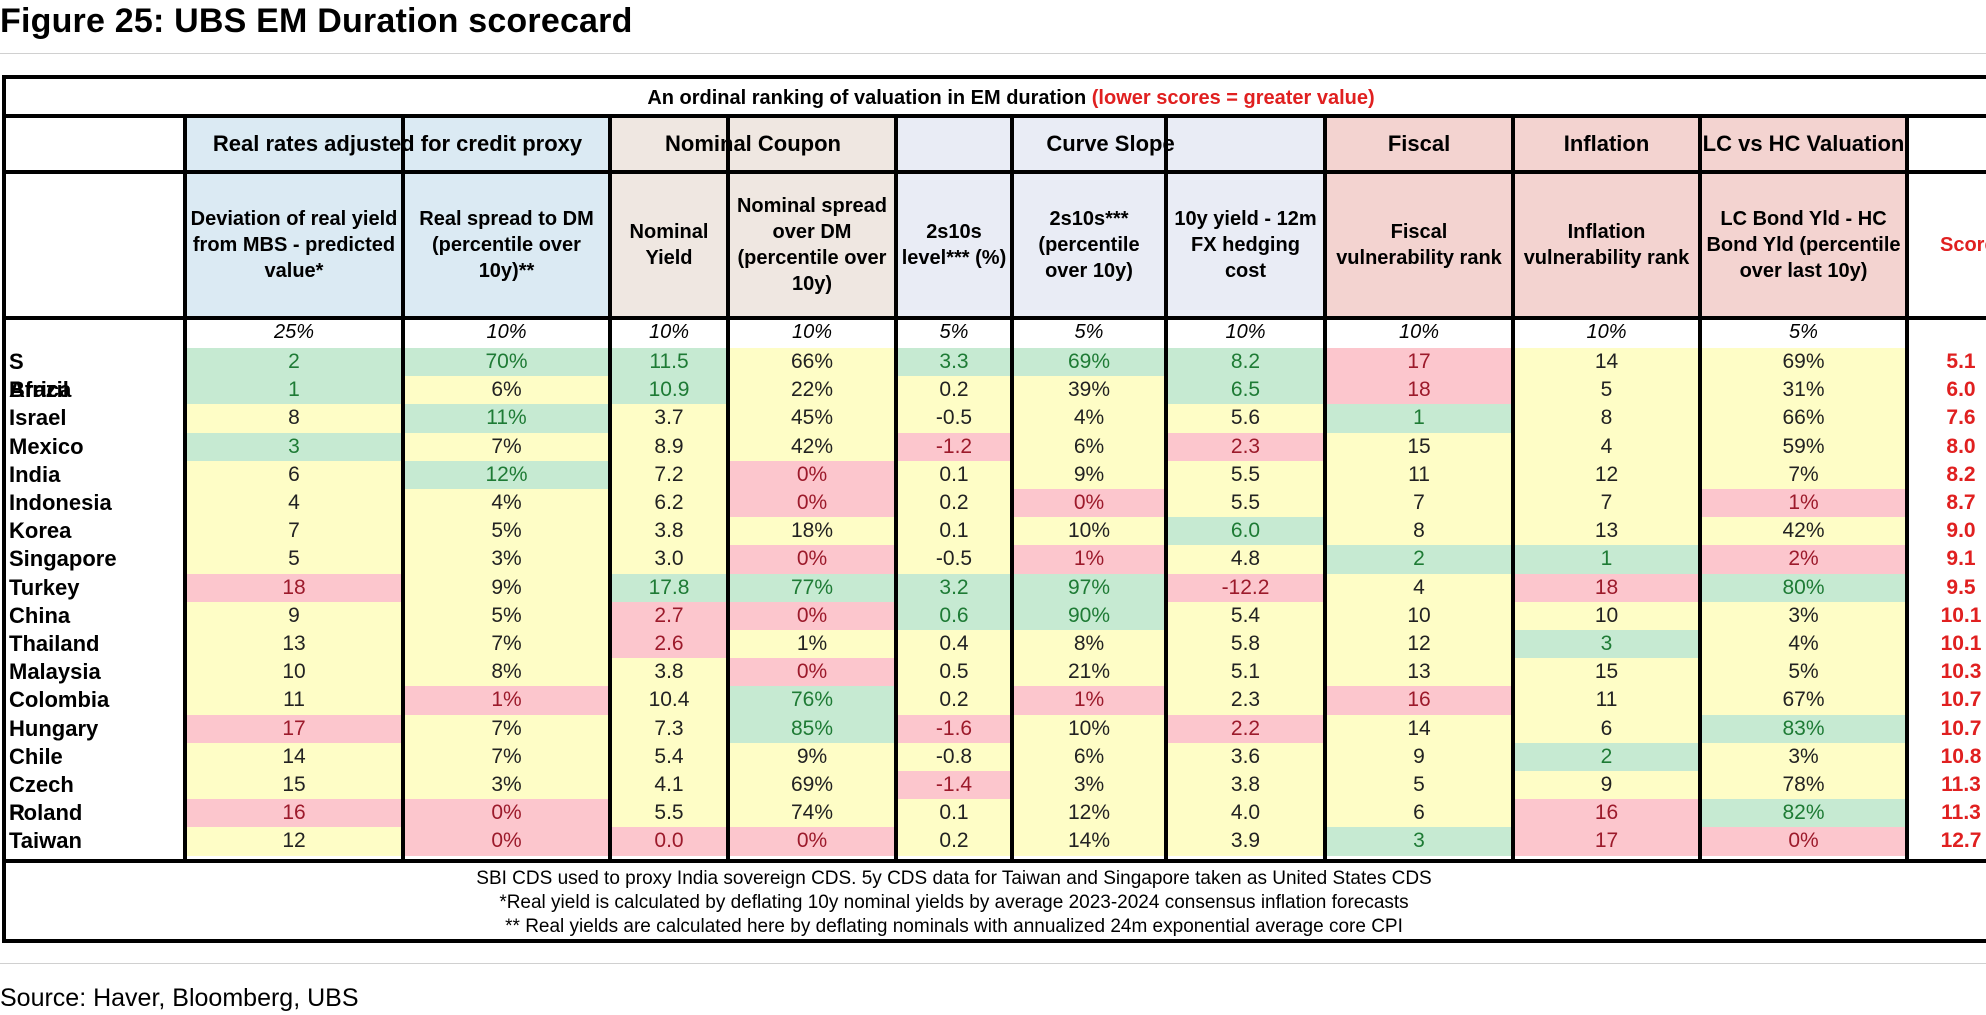 The height and width of the screenshot is (1015, 1986). Describe the element at coordinates (1419, 728) in the screenshot. I see `table-cell: 14` at that location.